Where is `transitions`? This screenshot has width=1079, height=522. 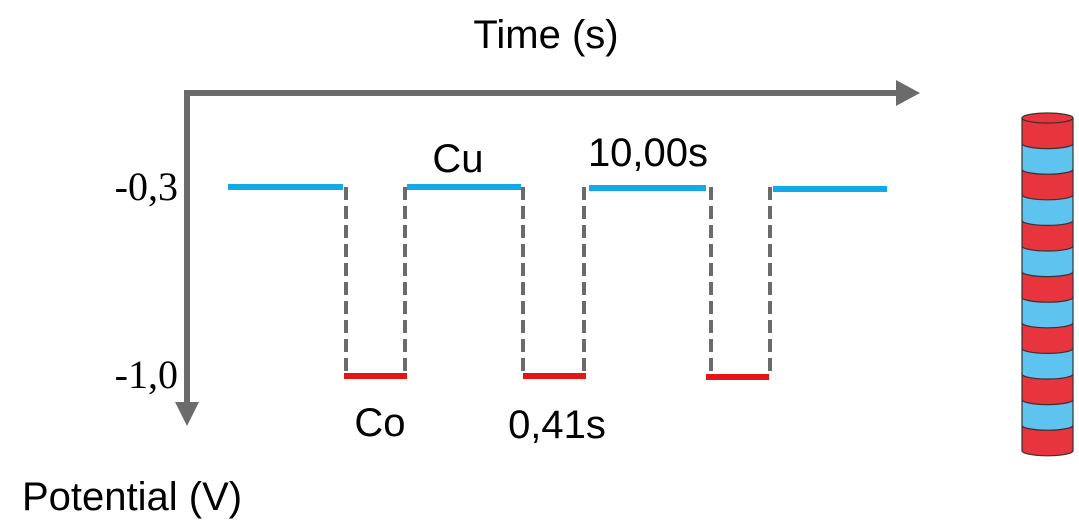
transitions is located at coordinates (558, 281).